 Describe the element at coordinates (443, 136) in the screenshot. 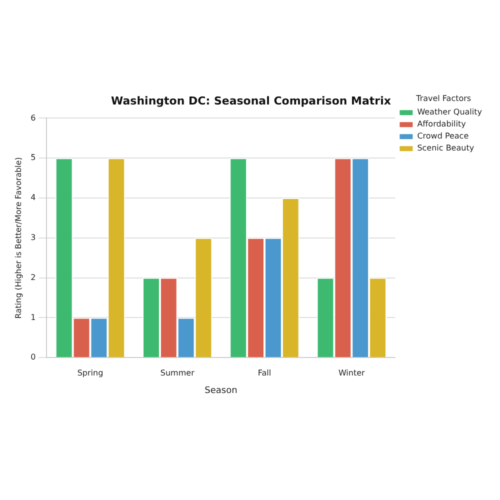

I see `legend-label: Crowd Peace` at that location.